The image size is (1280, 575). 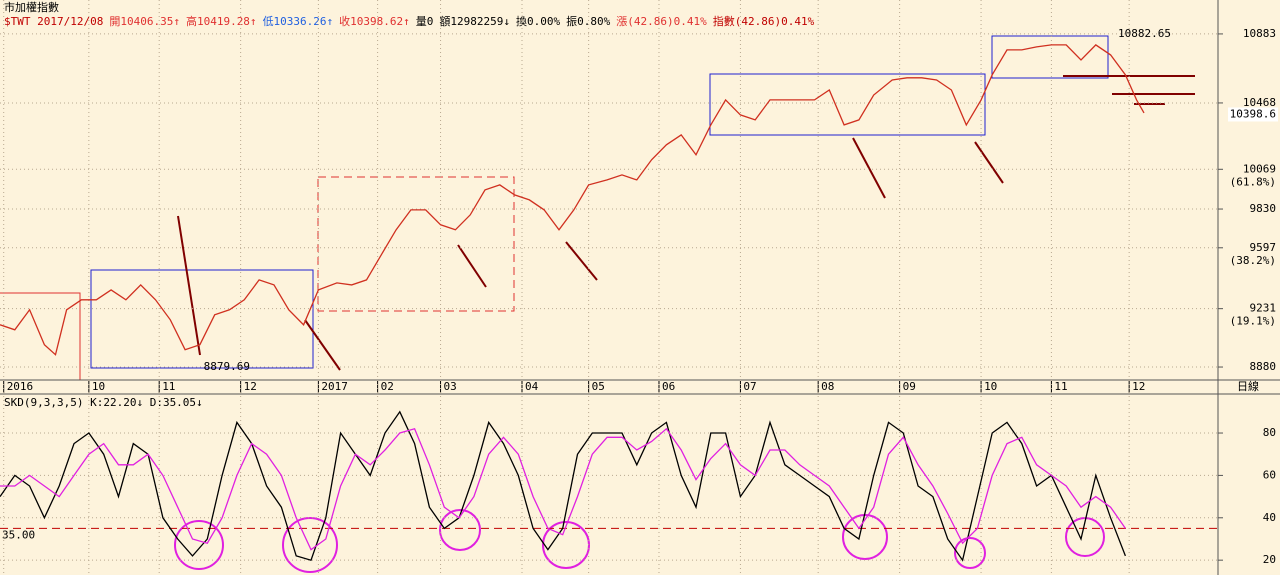 I want to click on y-tick-label: 10069, so click(x=1259, y=168).